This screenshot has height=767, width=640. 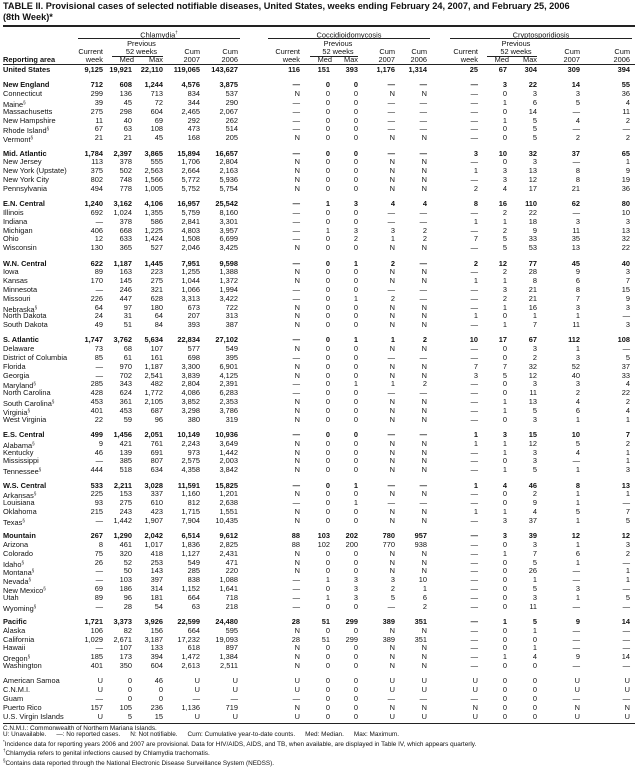 What do you see at coordinates (627, 690) in the screenshot?
I see `cryptosporidiosis-cum-2006: U` at bounding box center [627, 690].